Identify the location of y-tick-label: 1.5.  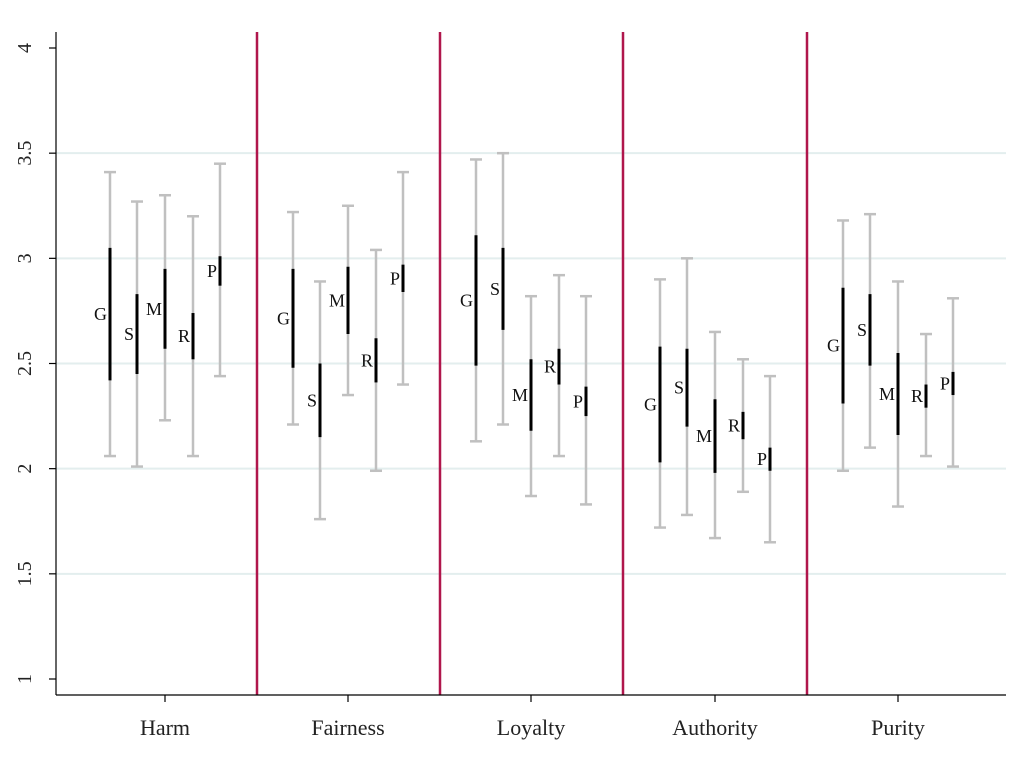
(25, 573).